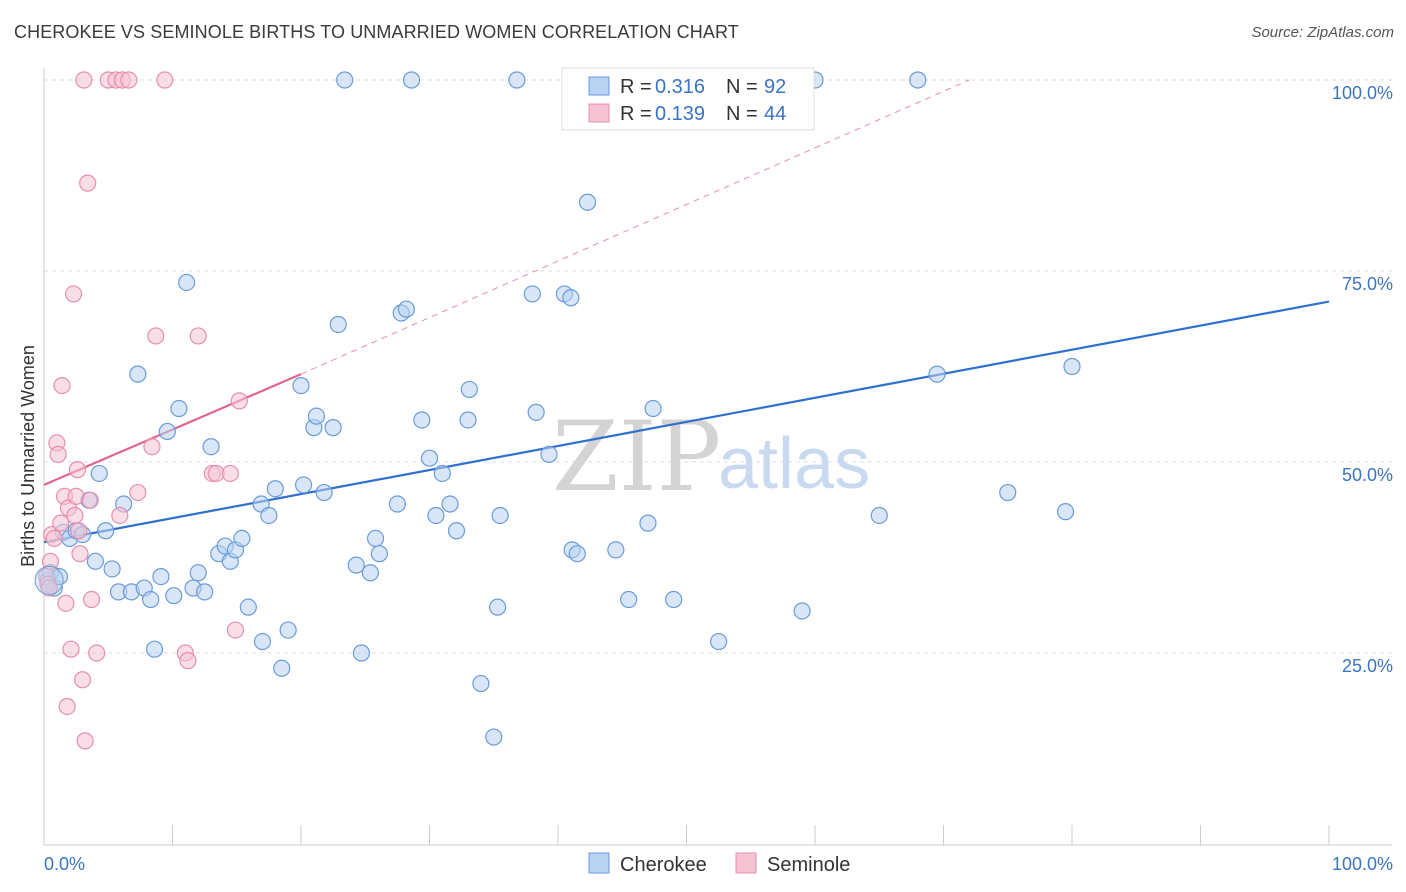  I want to click on series-legend-swatch-seminole, so click(746, 863).